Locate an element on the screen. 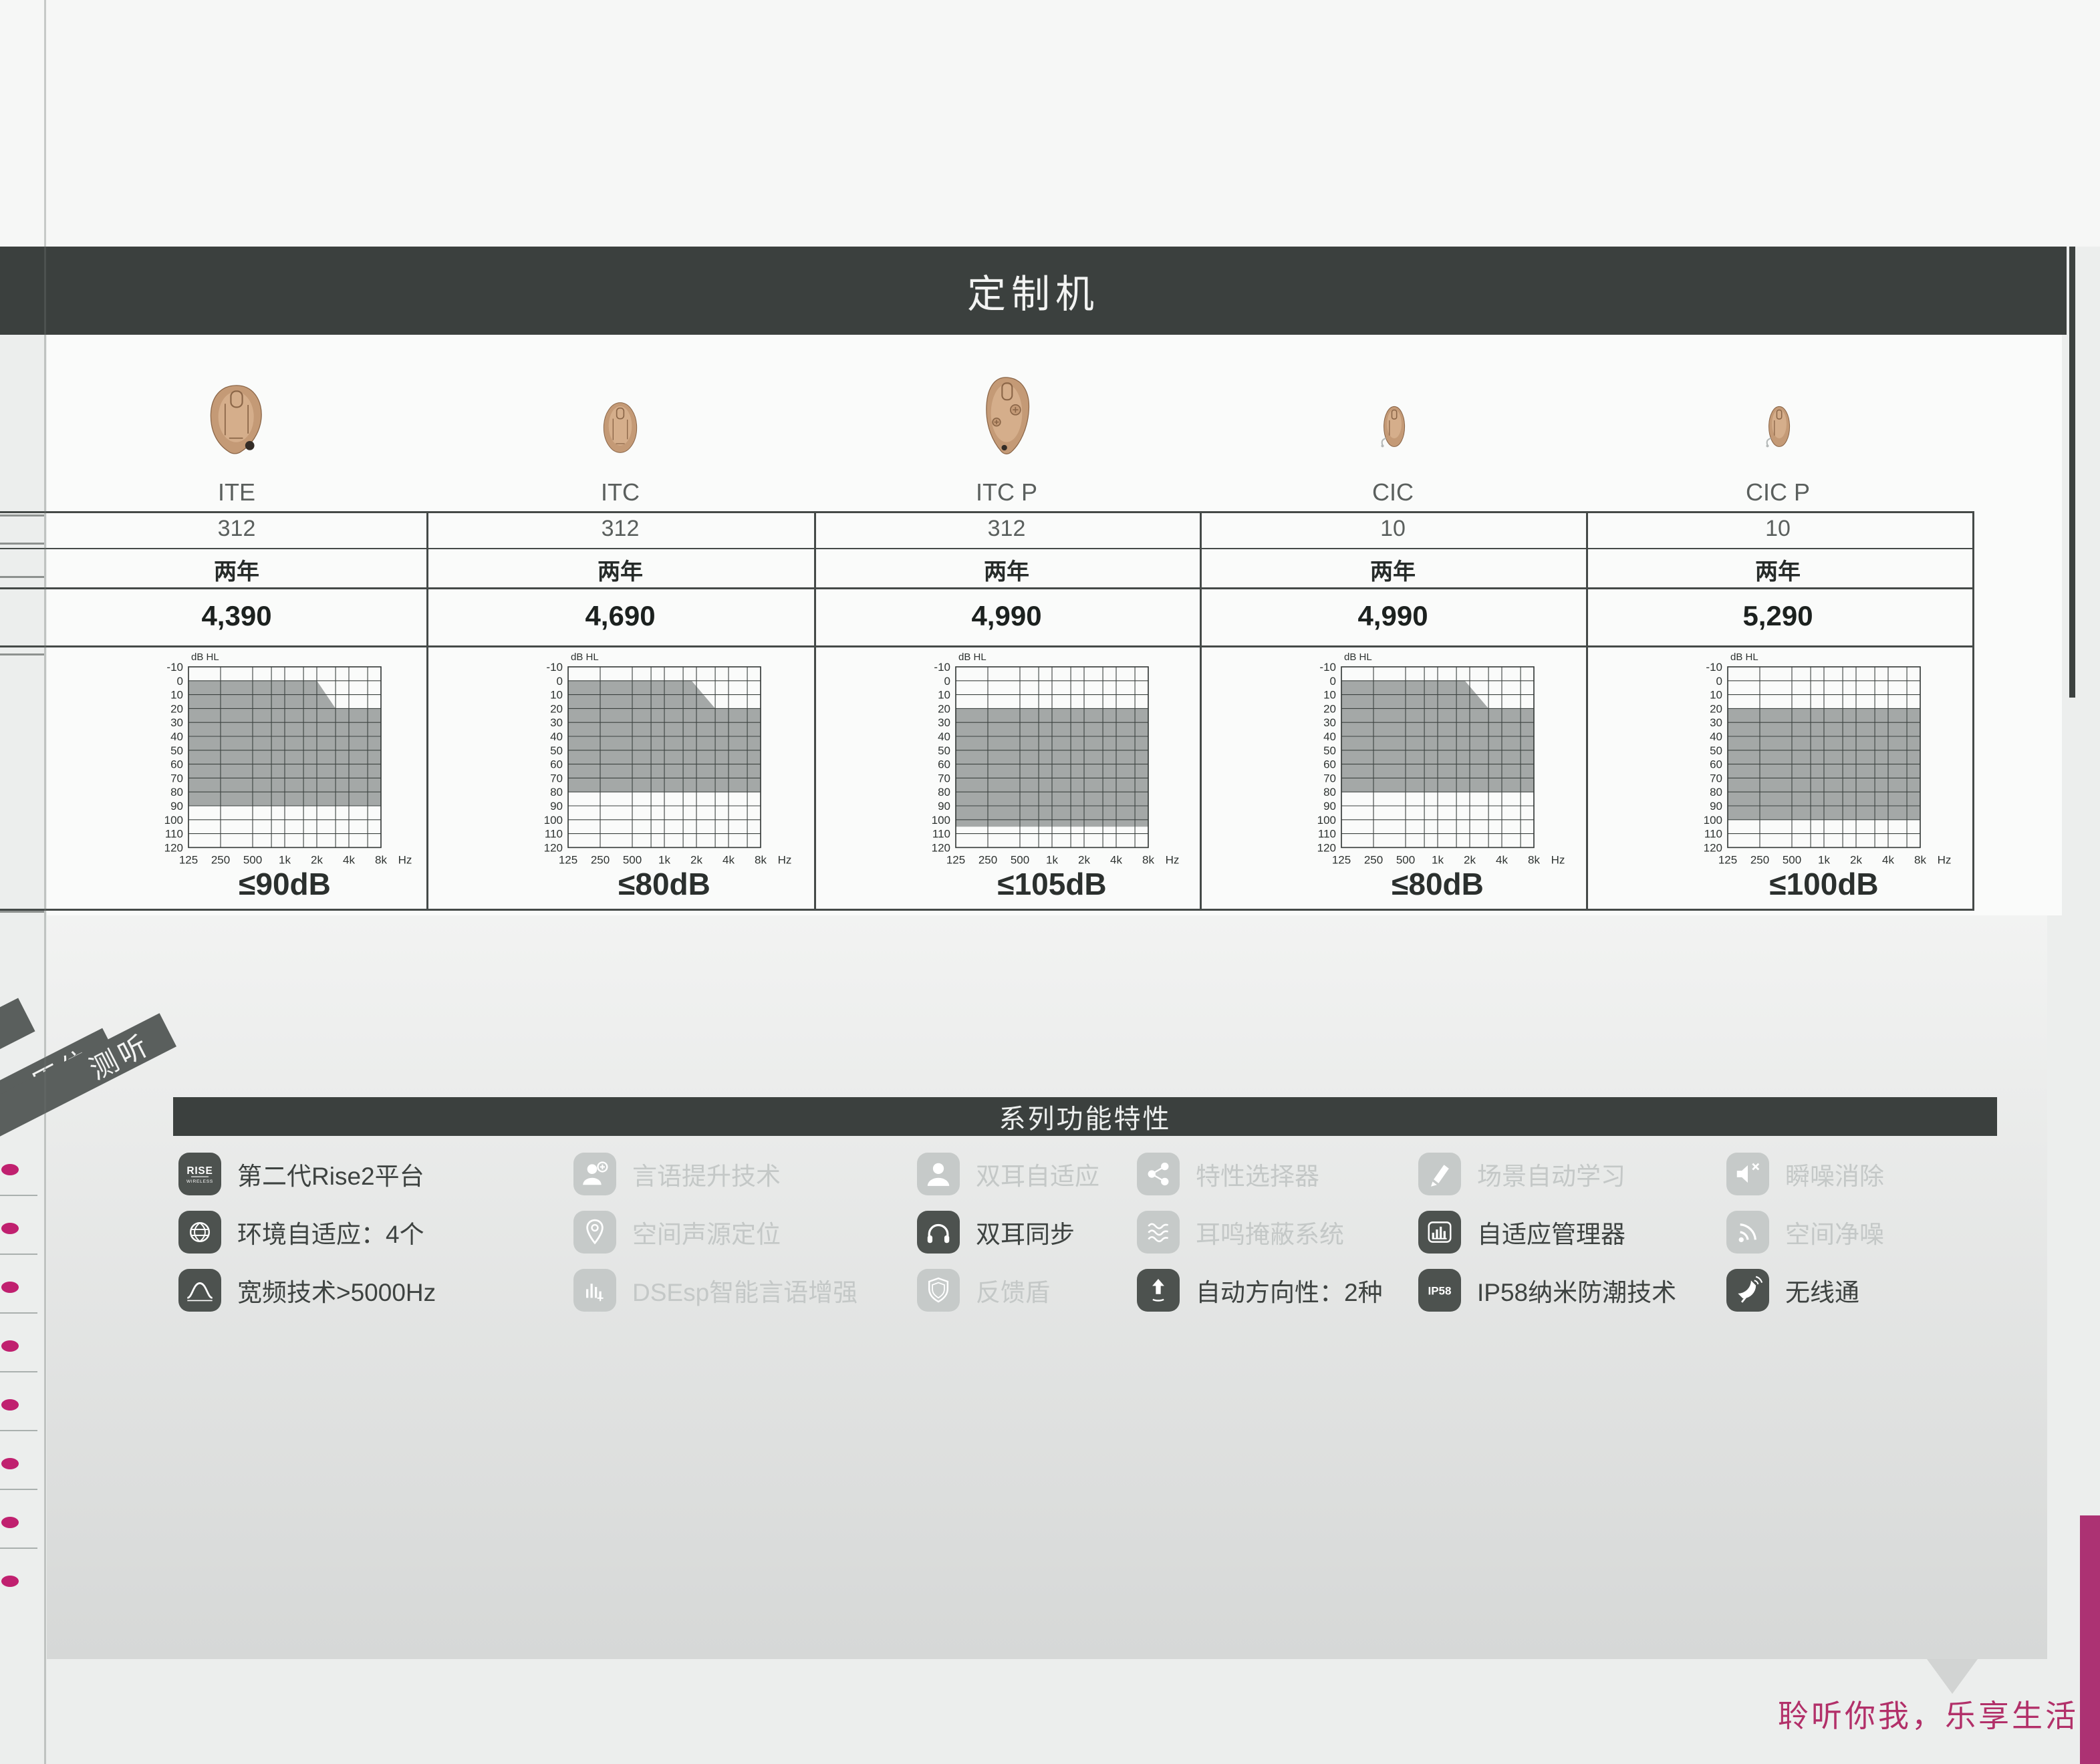  feature-label: 瞬噪消除 is located at coordinates (1835, 1176).